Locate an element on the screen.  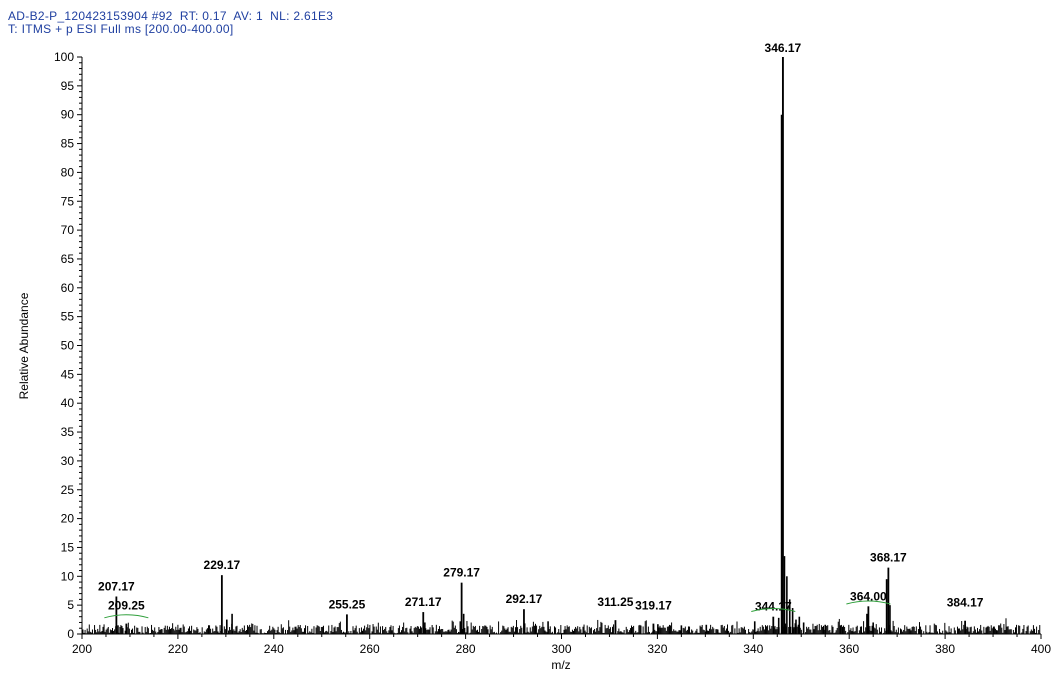
x-axis-label: m/z is located at coordinates (560, 665).